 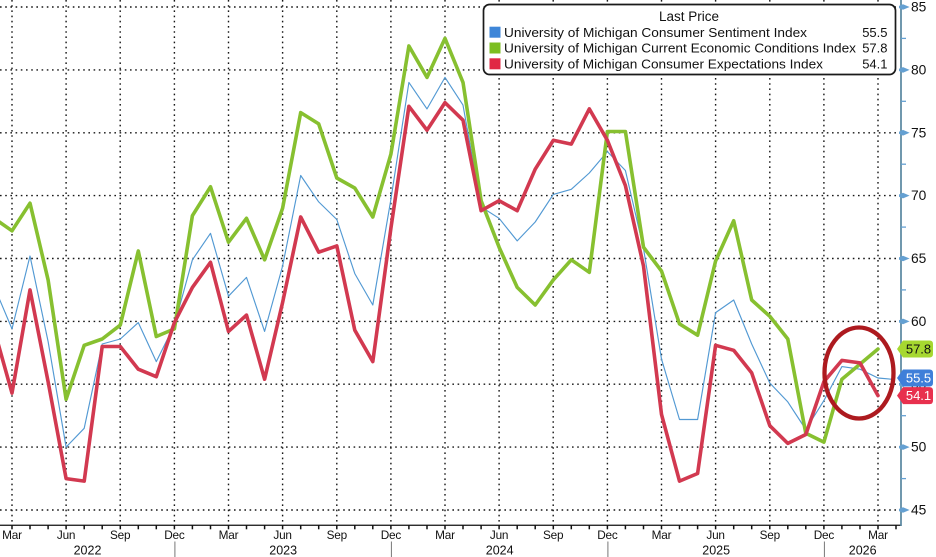 What do you see at coordinates (919, 321) in the screenshot?
I see `svg-text: 60` at bounding box center [919, 321].